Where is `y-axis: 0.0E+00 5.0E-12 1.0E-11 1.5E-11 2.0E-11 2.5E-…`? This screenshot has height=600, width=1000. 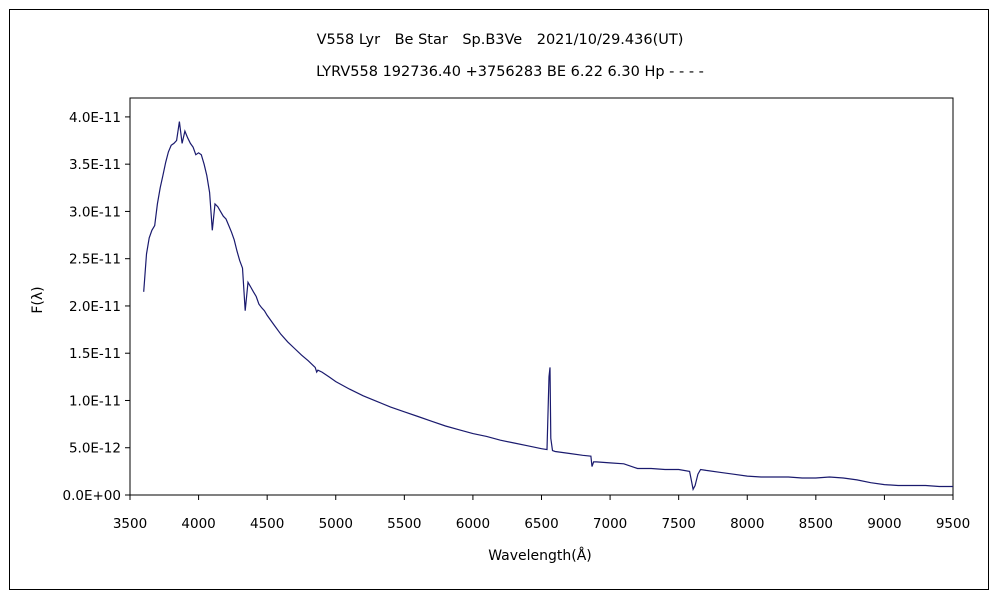 y-axis: 0.0E+00 5.0E-12 1.0E-11 1.5E-11 2.0E-11 2.5E-… is located at coordinates (96, 307).